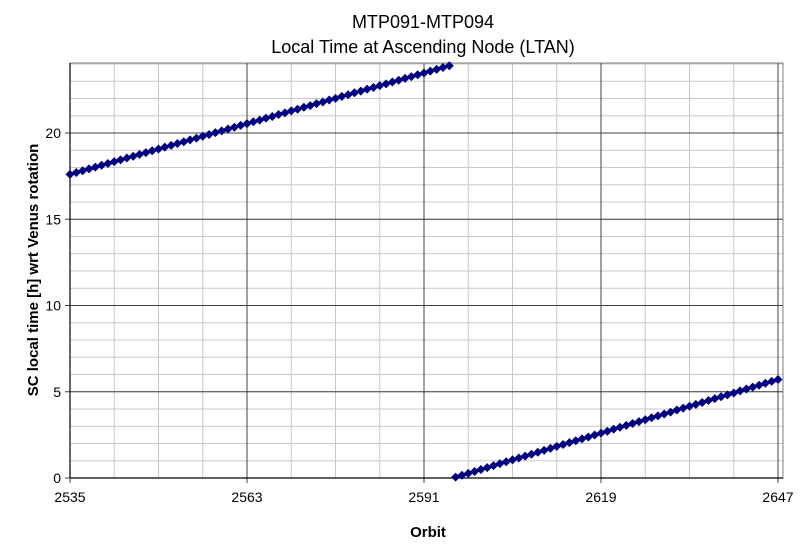 This screenshot has width=811, height=554. What do you see at coordinates (422, 47) in the screenshot?
I see `chart-subtitle: Local Time at Ascending Node (LTAN)` at bounding box center [422, 47].